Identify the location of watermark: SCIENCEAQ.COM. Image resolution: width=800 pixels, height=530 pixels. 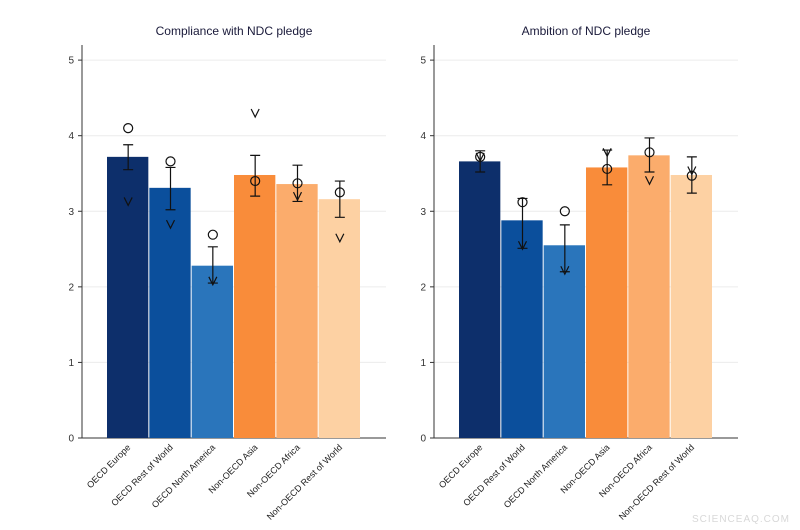
(741, 519).